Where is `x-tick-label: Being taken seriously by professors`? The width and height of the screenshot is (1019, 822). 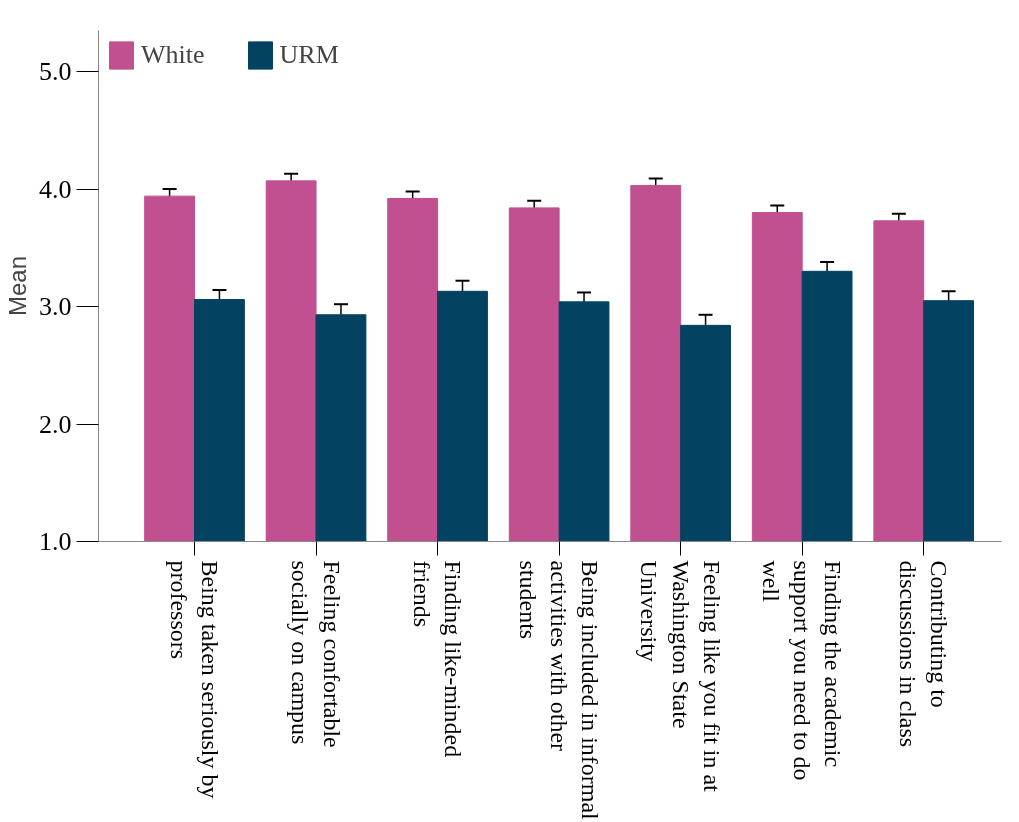
x-tick-label: Being taken seriously by professors is located at coordinates (194, 679).